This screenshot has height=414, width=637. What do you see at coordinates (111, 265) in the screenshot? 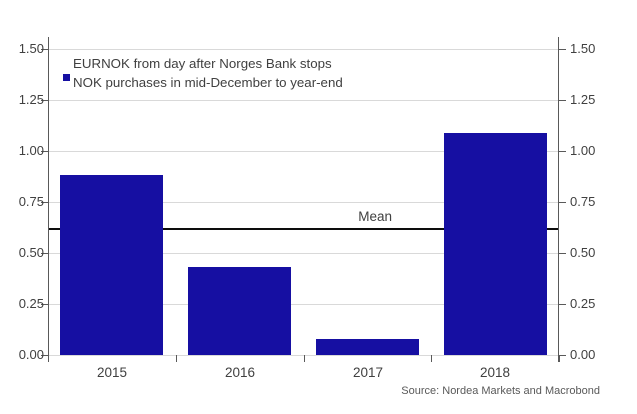
I see `bar-2015` at bounding box center [111, 265].